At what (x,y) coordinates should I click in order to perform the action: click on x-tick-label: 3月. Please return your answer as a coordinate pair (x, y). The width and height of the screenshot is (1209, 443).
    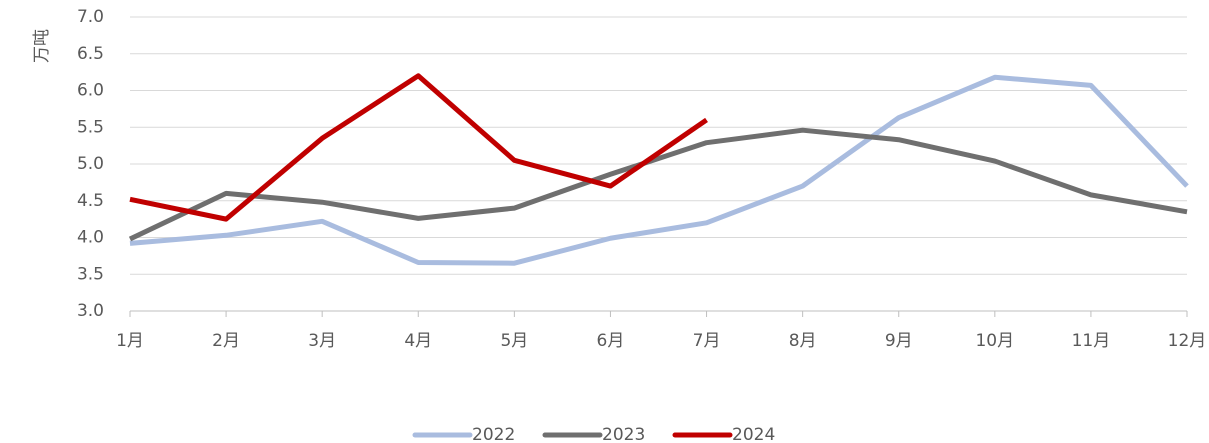
    Looking at the image, I should click on (322, 341).